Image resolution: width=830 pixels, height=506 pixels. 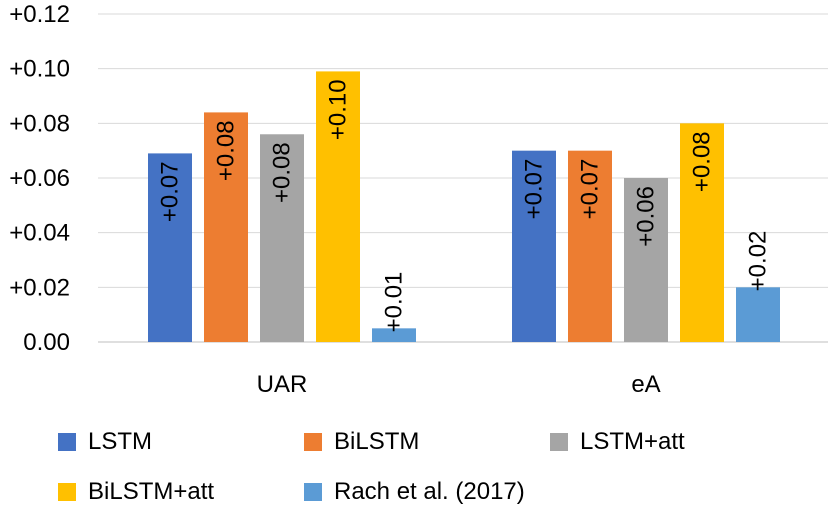 What do you see at coordinates (394, 302) in the screenshot?
I see `data-label-uar-4: +0.01` at bounding box center [394, 302].